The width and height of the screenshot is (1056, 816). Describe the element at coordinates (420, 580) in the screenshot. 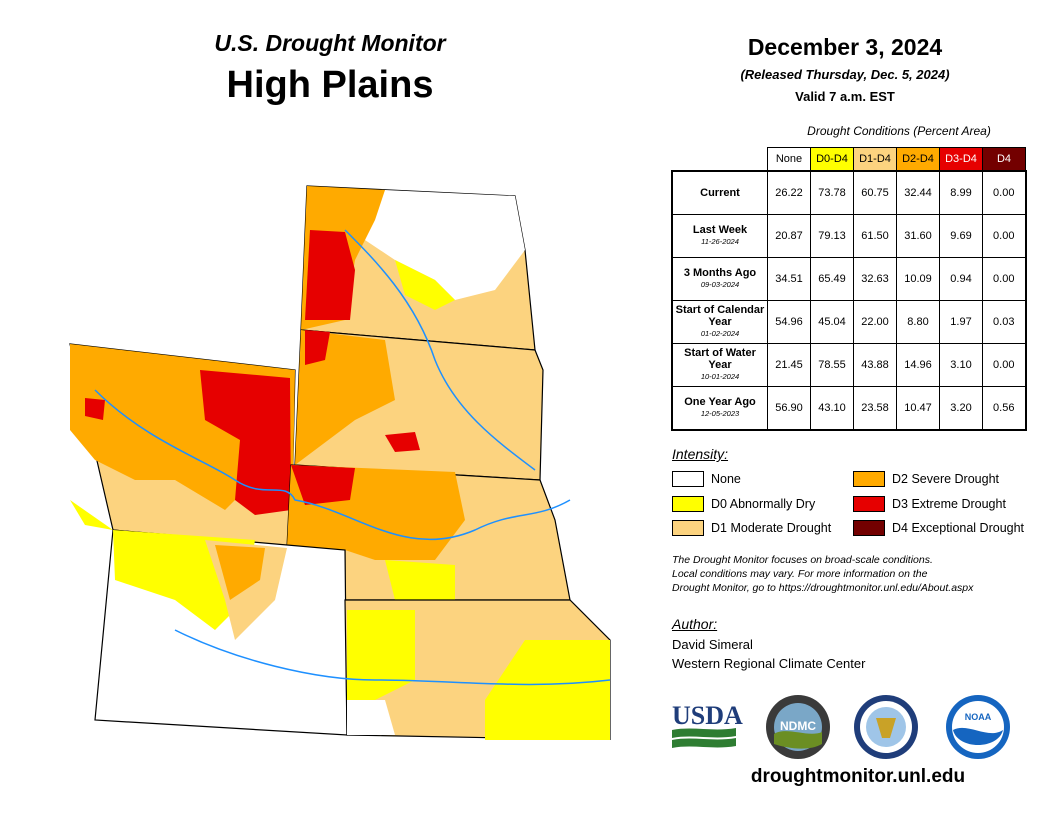

I see `ne-d0-region` at that location.